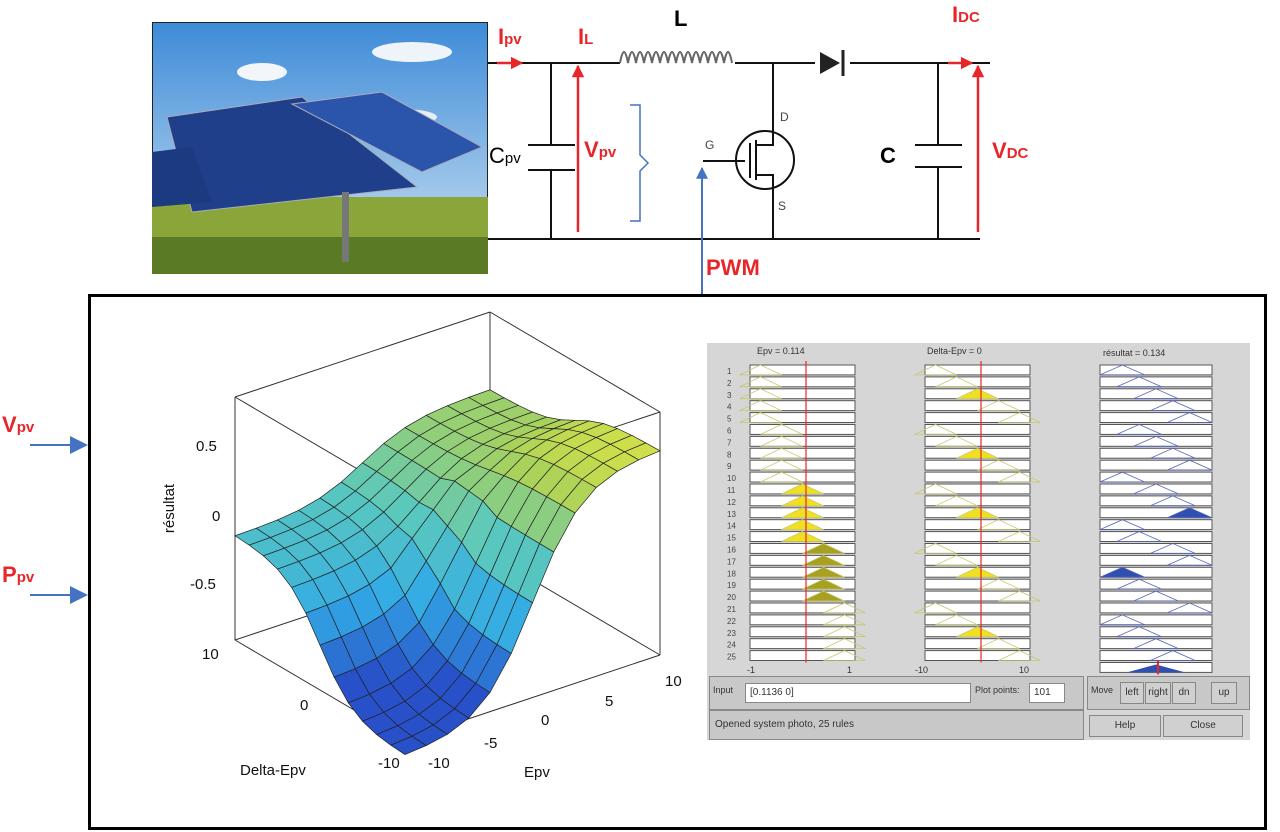  What do you see at coordinates (729, 383) in the screenshot?
I see `rule-number: 2` at bounding box center [729, 383].